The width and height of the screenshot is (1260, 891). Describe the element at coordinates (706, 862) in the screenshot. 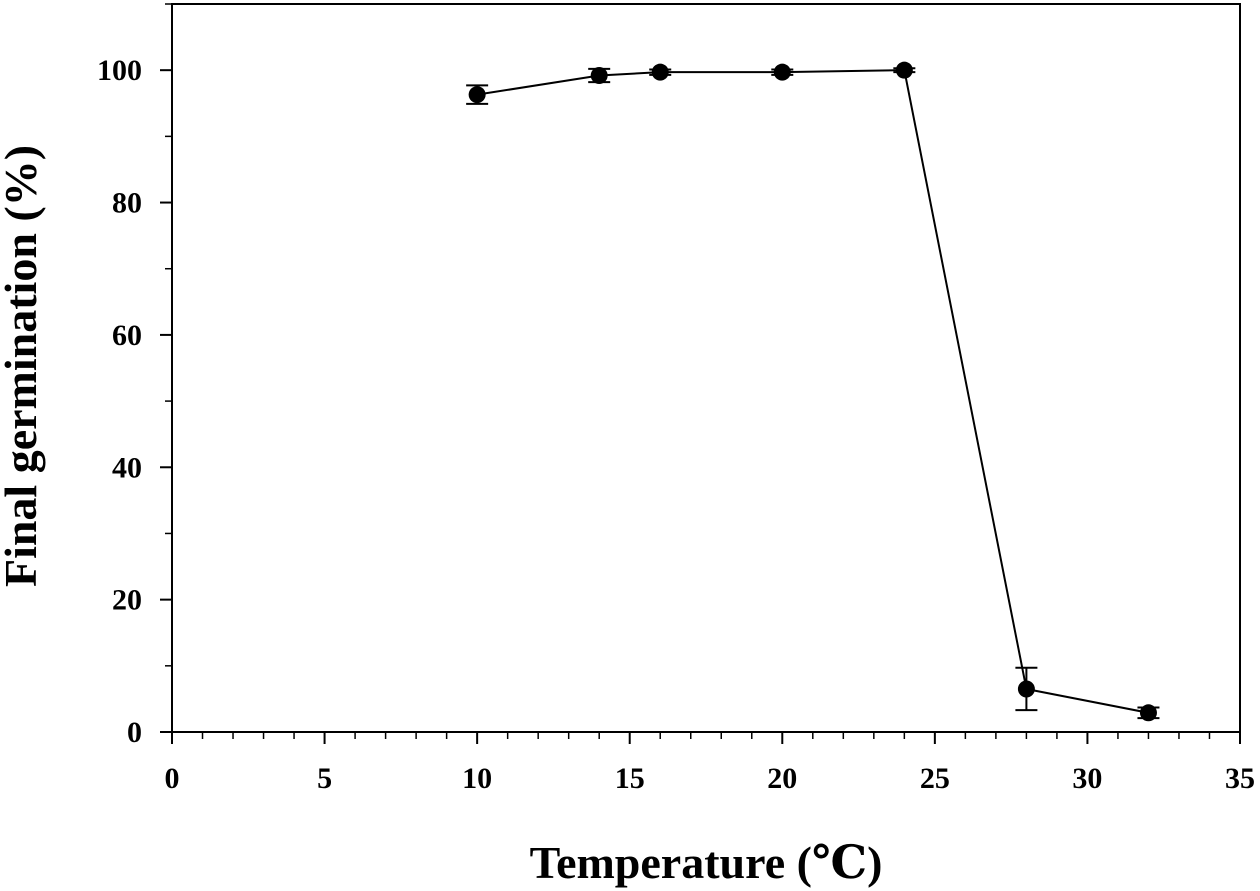

I see `x-axis-title: Temperature (℃)` at that location.